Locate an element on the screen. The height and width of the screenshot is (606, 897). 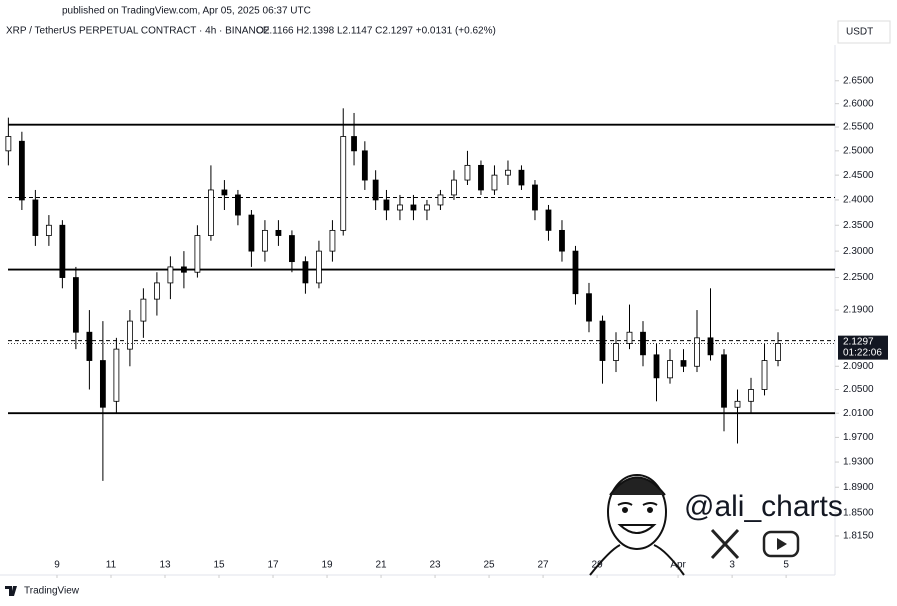
y-tick-label: 2.2500 is located at coordinates (858, 277).